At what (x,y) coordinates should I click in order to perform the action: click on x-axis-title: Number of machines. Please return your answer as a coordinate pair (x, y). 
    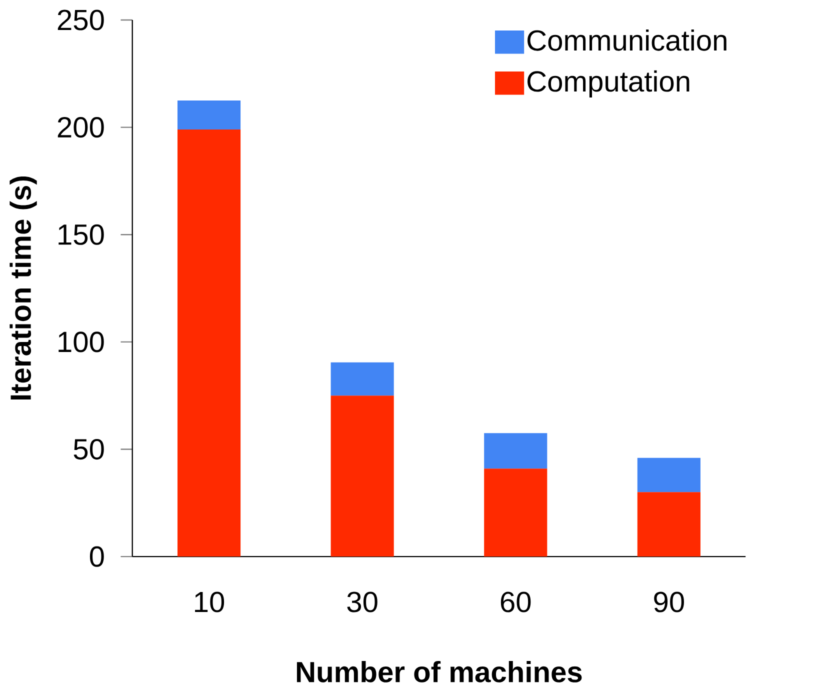
    Looking at the image, I should click on (439, 671).